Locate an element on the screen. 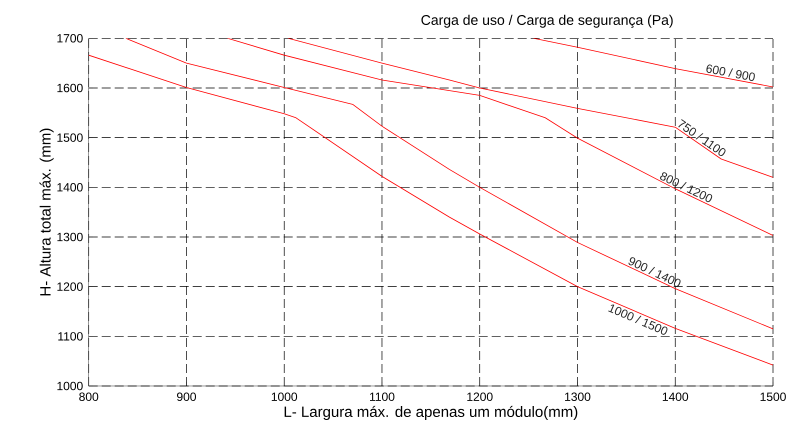 This screenshot has height=448, width=789. y-tick-label: 1600 is located at coordinates (70, 88).